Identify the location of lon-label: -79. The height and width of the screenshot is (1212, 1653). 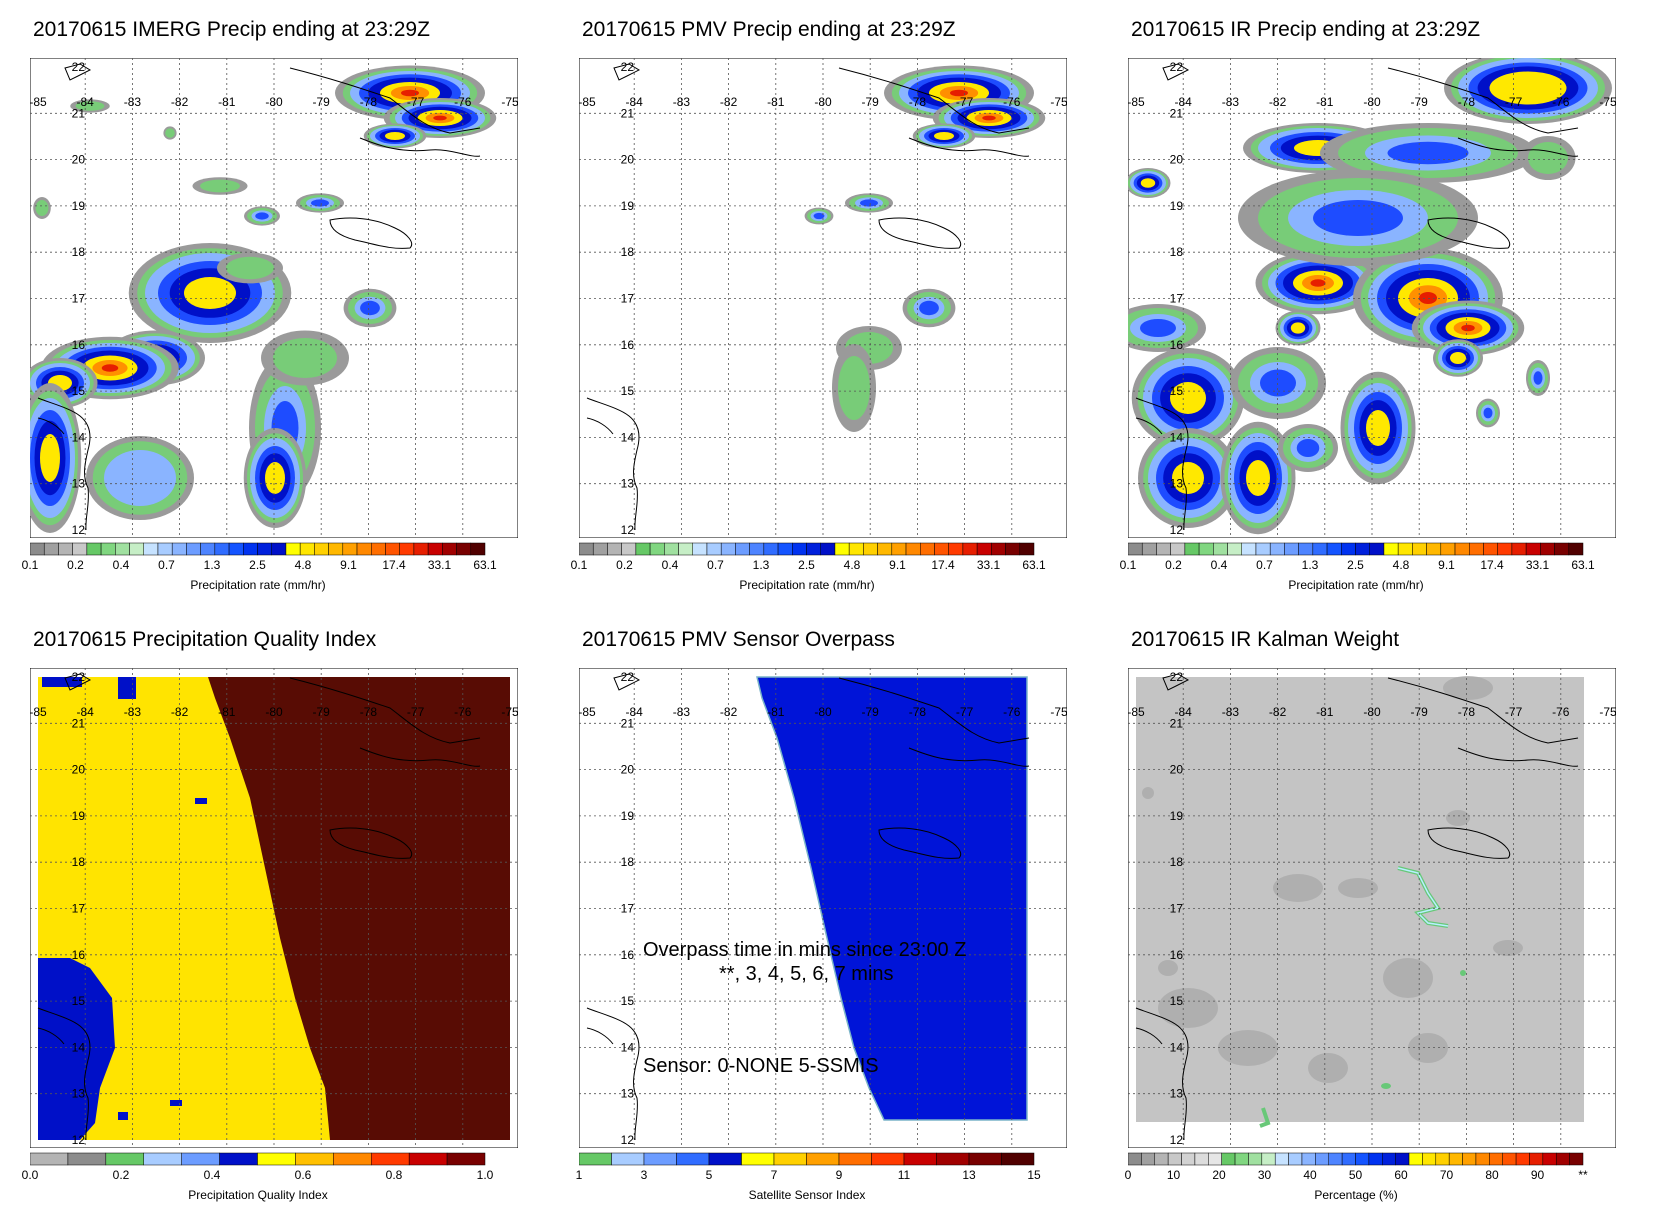
(871, 102).